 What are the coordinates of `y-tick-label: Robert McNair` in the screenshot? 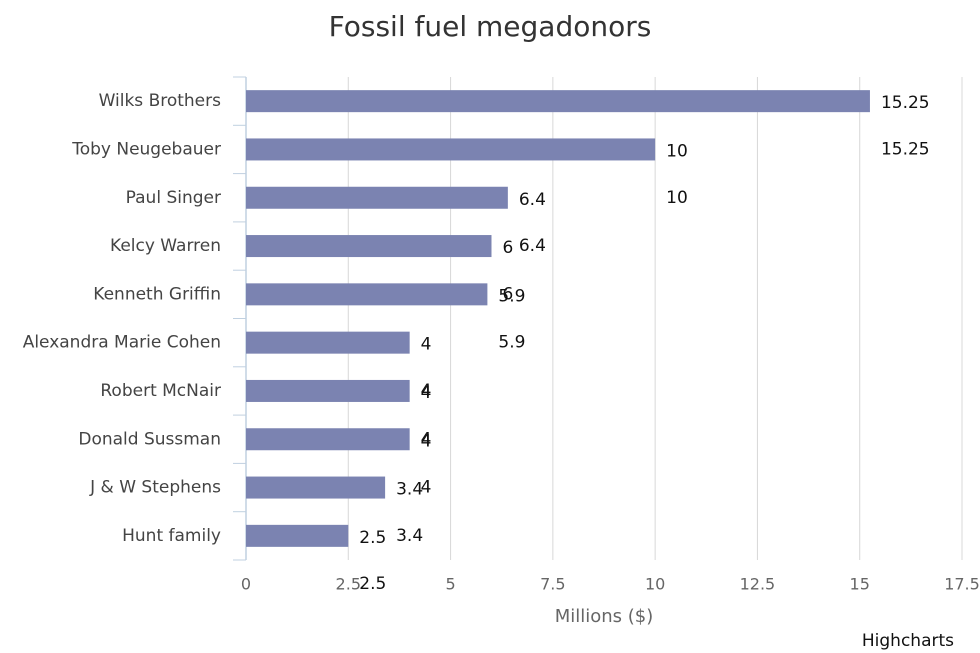 It's located at (160, 391).